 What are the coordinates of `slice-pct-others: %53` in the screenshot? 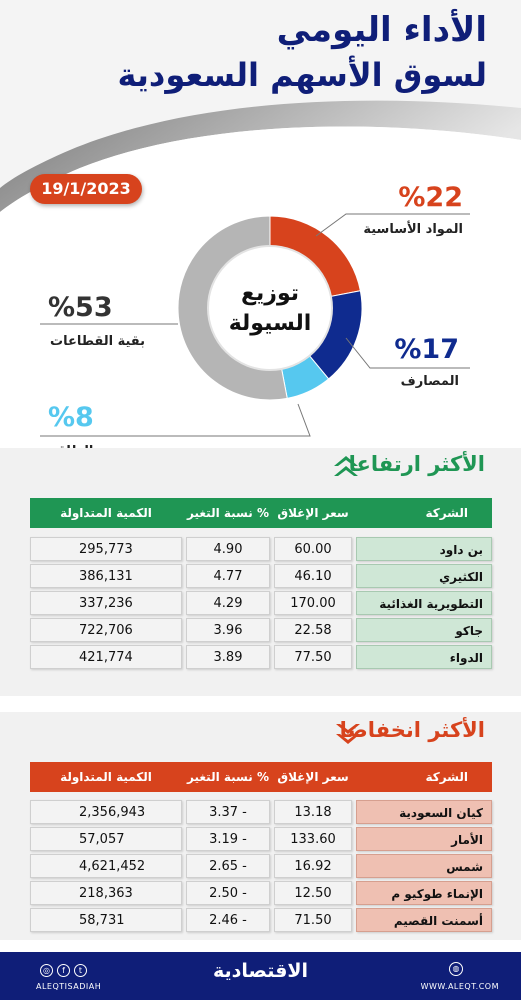 It's located at (80, 307).